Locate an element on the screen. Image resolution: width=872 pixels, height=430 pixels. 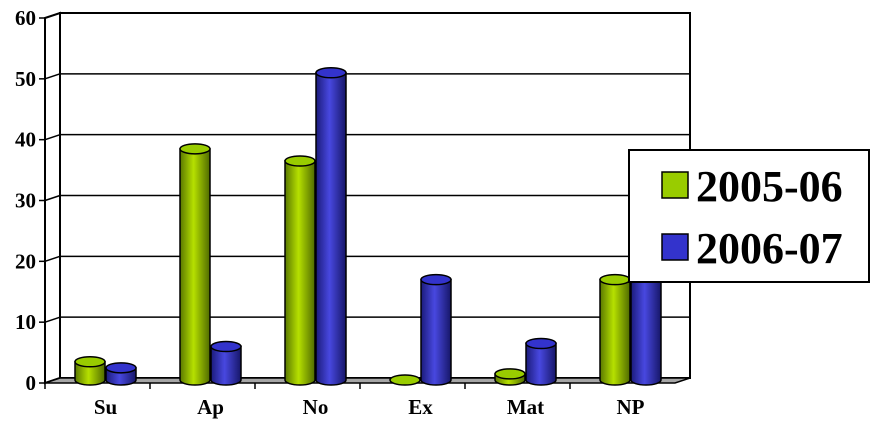
x-tick-label: Mat is located at coordinates (525, 407).